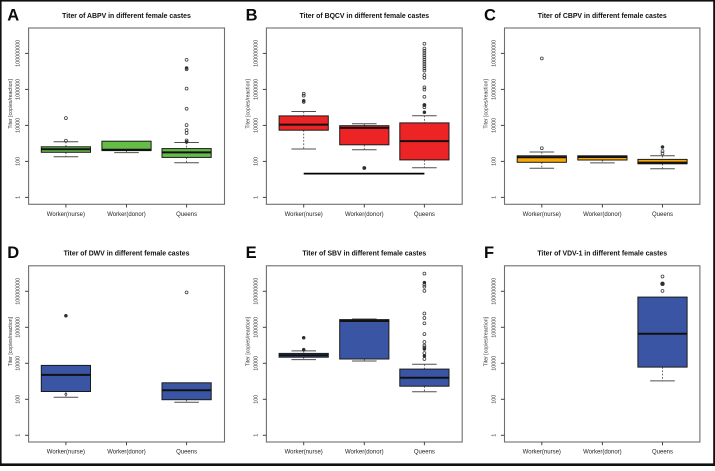 The height and width of the screenshot is (471, 715). Describe the element at coordinates (127, 254) in the screenshot. I see `svg-text:Titer of DWV in different fema: Titer of DWV in different female castes` at that location.